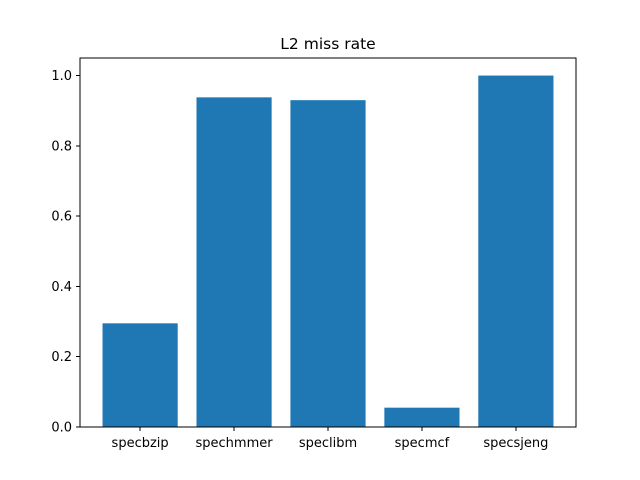 The height and width of the screenshot is (480, 640). Describe the element at coordinates (61, 76) in the screenshot. I see `y-tick-label-1.0: 1.0` at that location.